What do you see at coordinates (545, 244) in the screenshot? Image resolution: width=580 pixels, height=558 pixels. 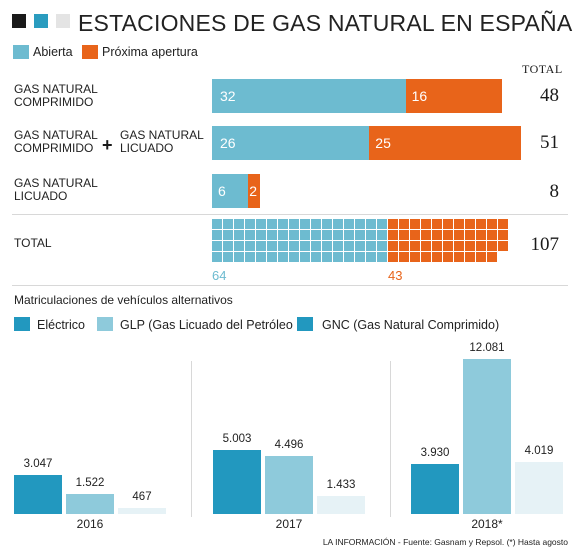 I see `grand-total: 107` at bounding box center [545, 244].